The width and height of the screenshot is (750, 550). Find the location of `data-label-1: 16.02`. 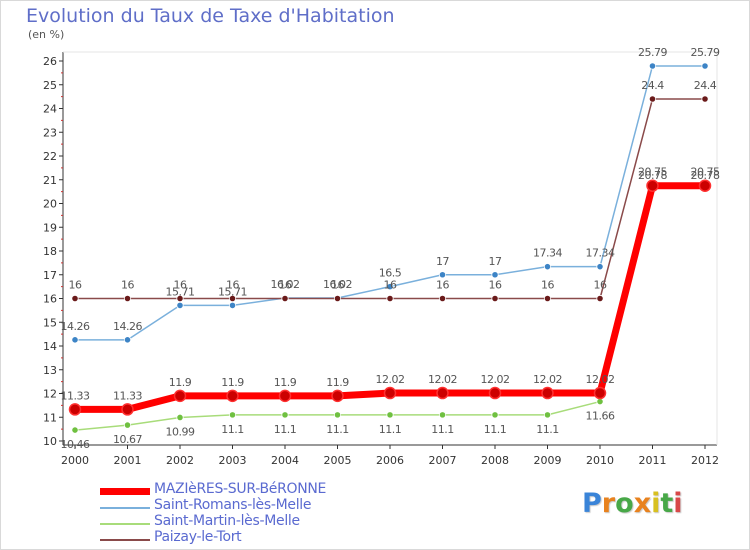

data-label-1: 16.02 is located at coordinates (285, 284).